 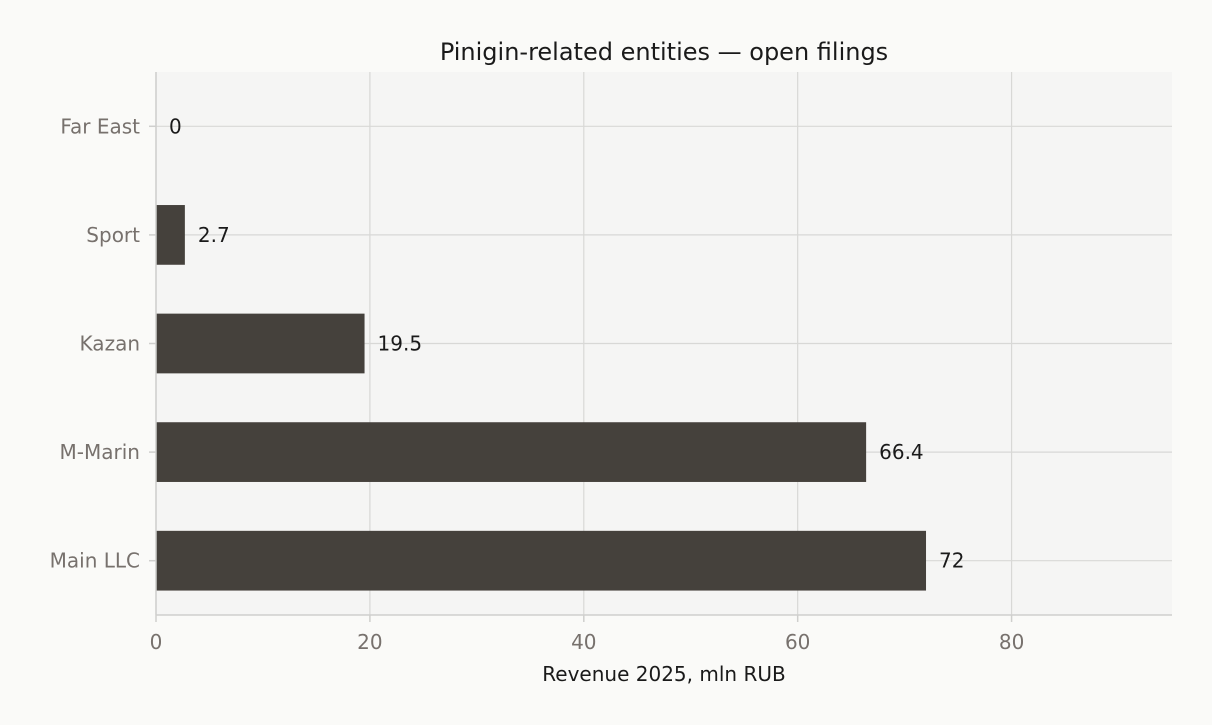 I want to click on data-label: 66.4, so click(x=901, y=452).